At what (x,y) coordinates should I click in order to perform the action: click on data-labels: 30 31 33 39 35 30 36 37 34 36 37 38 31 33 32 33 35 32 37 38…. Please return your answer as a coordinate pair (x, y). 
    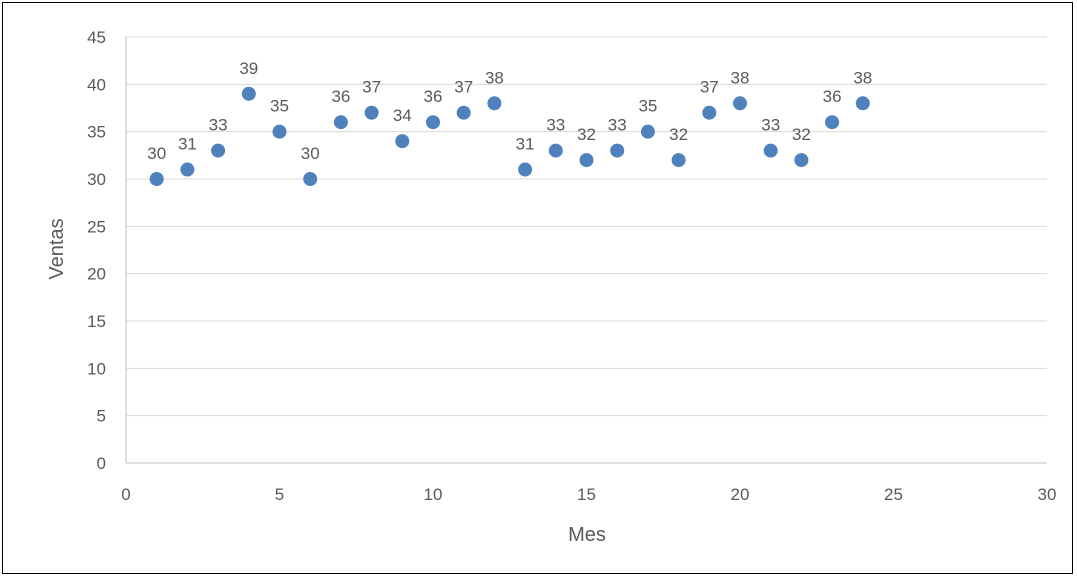
    Looking at the image, I should click on (509, 111).